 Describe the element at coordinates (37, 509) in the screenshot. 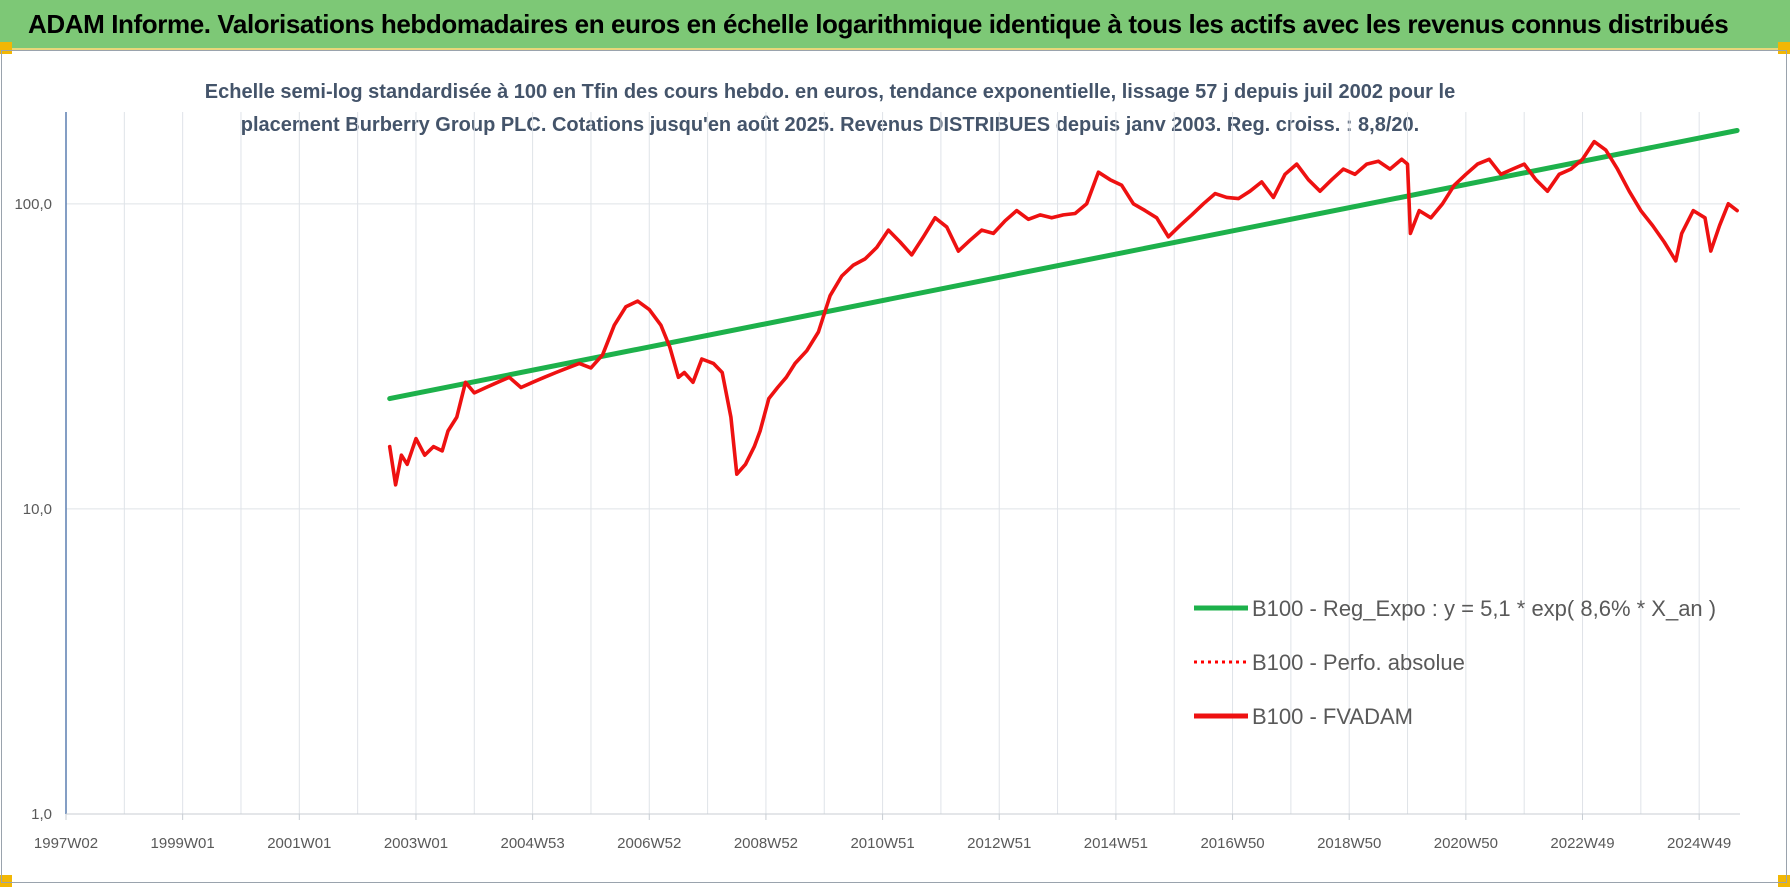

I see `y-tick-label: 10,0` at that location.